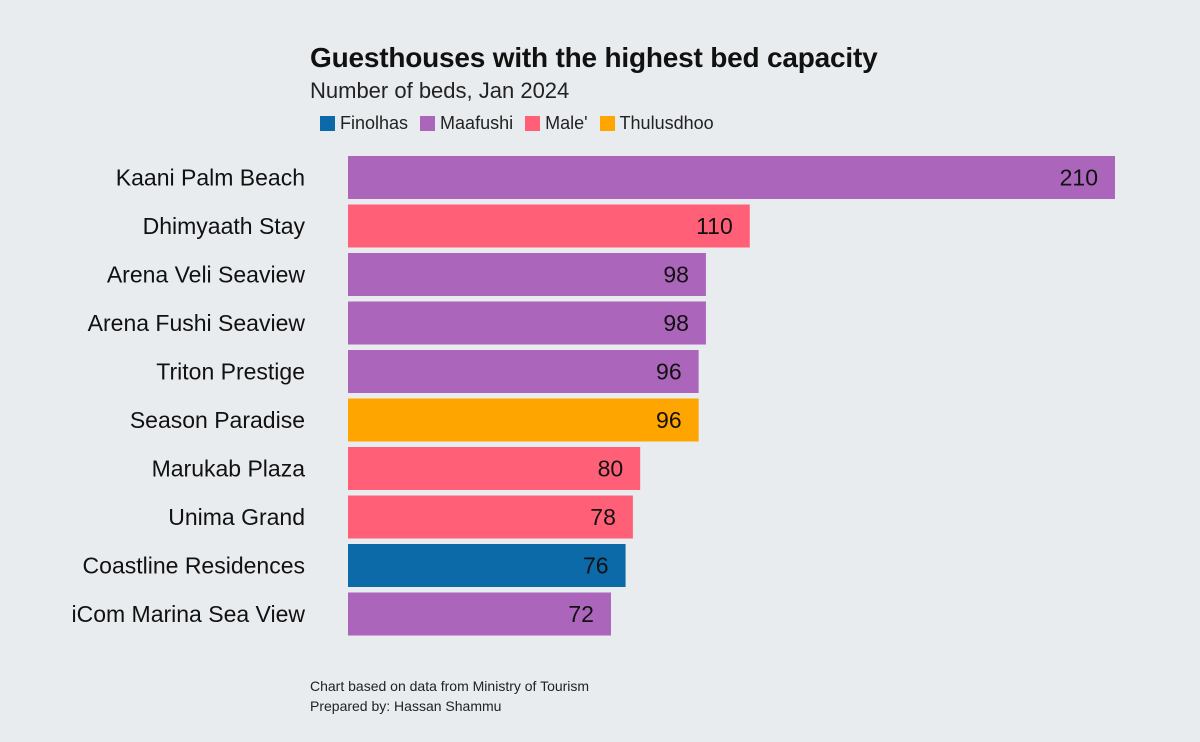  I want to click on legend-item: Male', so click(556, 123).